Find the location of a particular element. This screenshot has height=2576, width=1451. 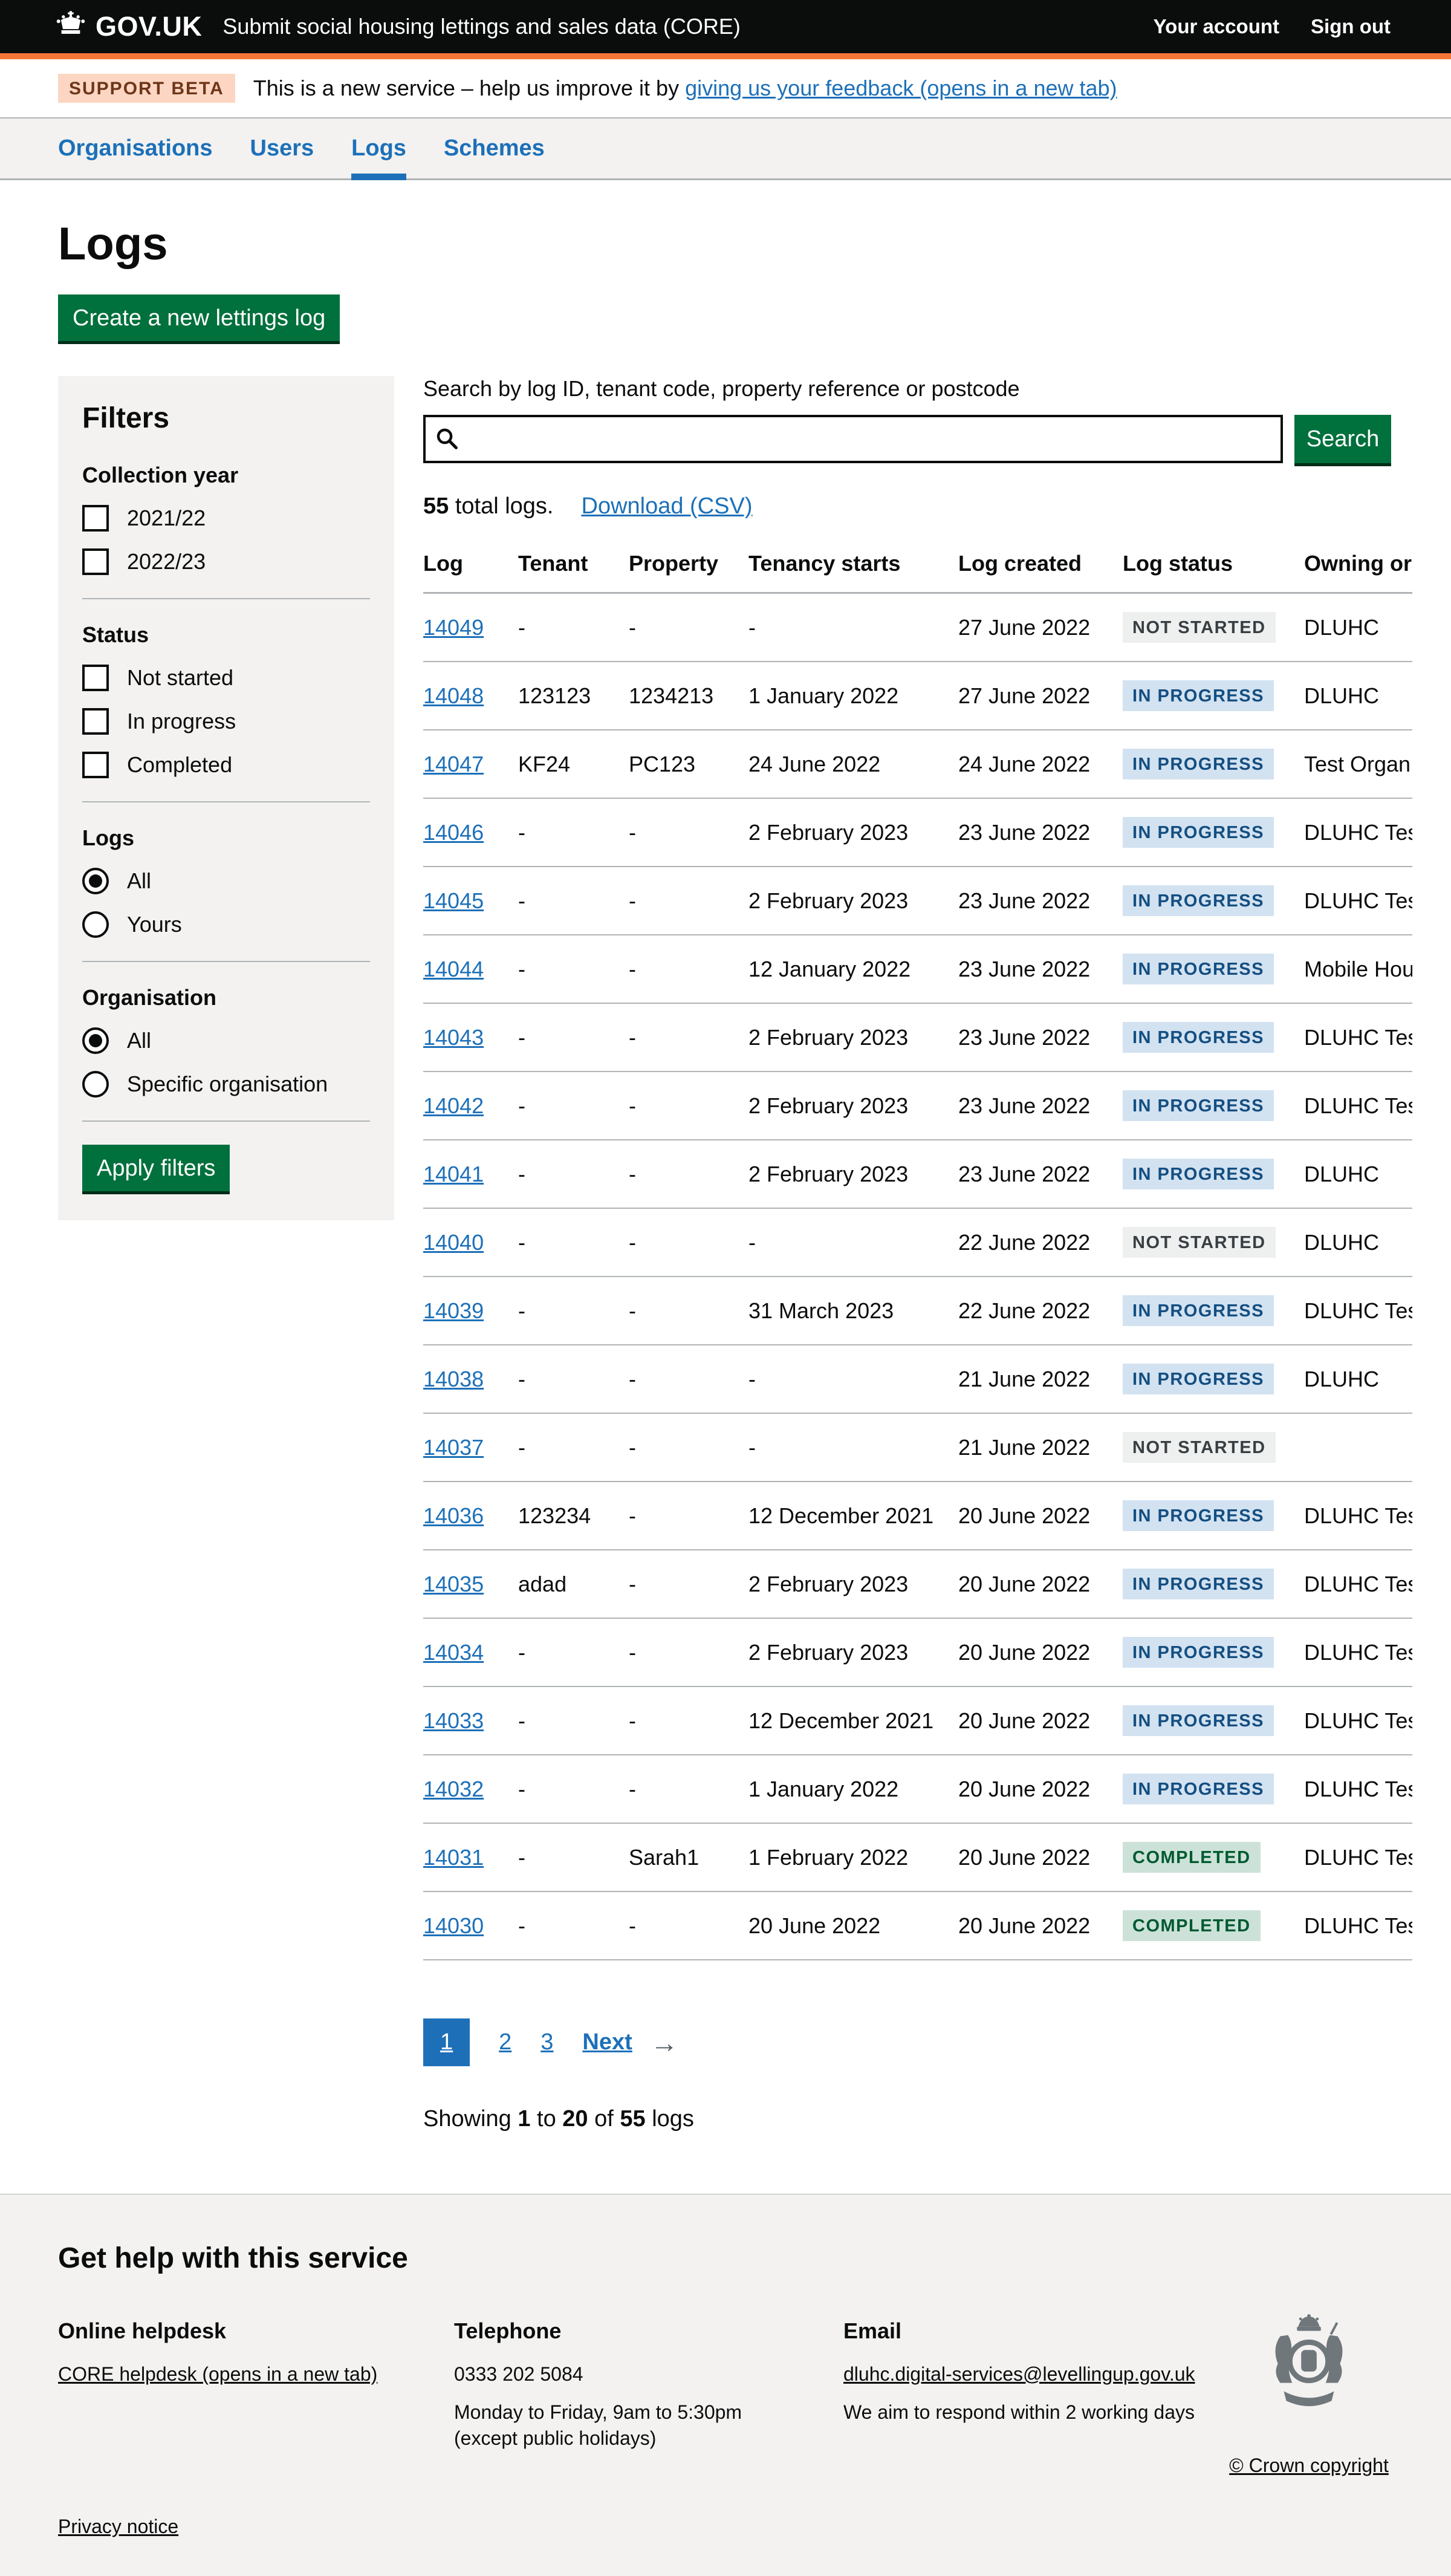

crown-copyright-link: © Crown copyright is located at coordinates (1309, 2465).